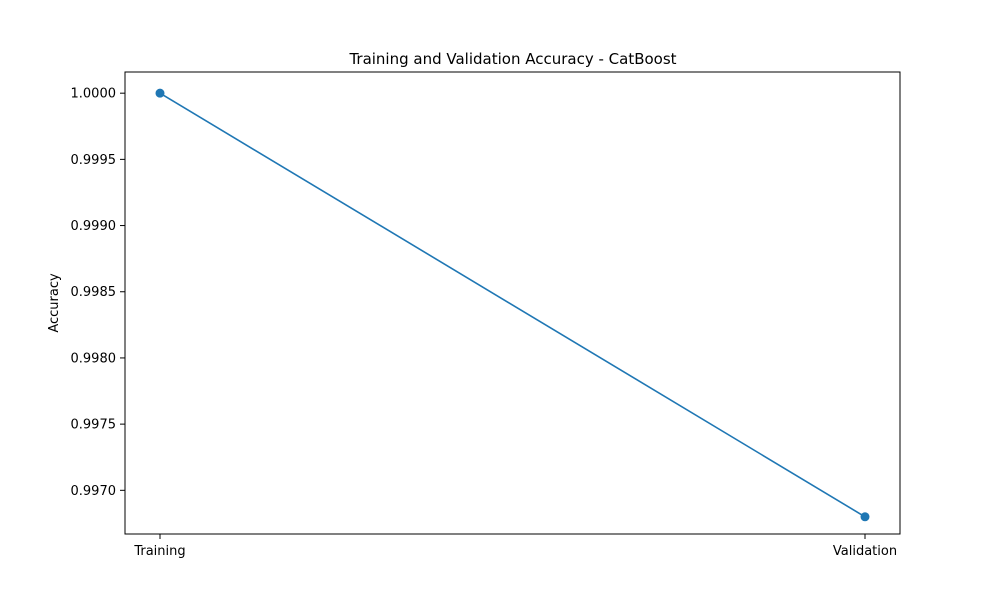  What do you see at coordinates (54, 303) in the screenshot?
I see `y-axis-label: Accuracy` at bounding box center [54, 303].